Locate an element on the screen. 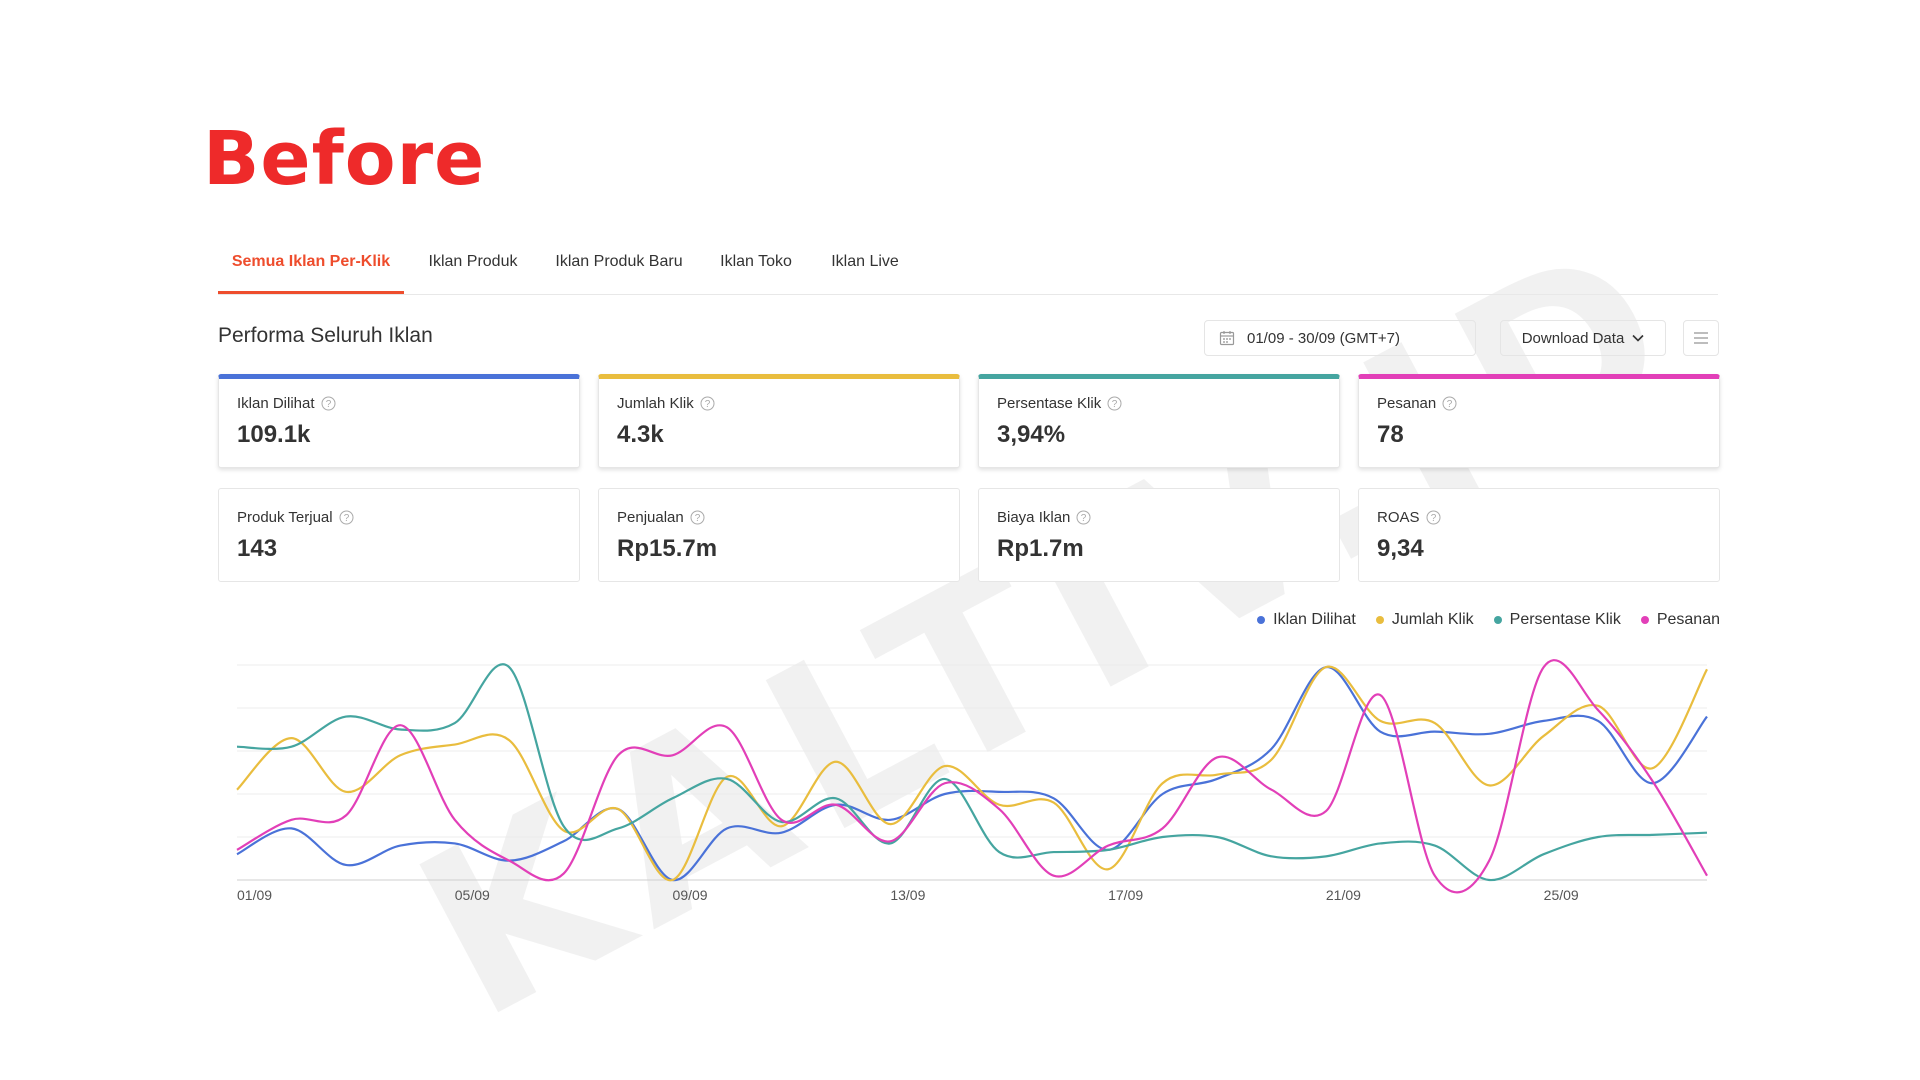 The height and width of the screenshot is (1080, 1920). metric-card-produk-terjual: Produk Terjual? 143 is located at coordinates (399, 535).